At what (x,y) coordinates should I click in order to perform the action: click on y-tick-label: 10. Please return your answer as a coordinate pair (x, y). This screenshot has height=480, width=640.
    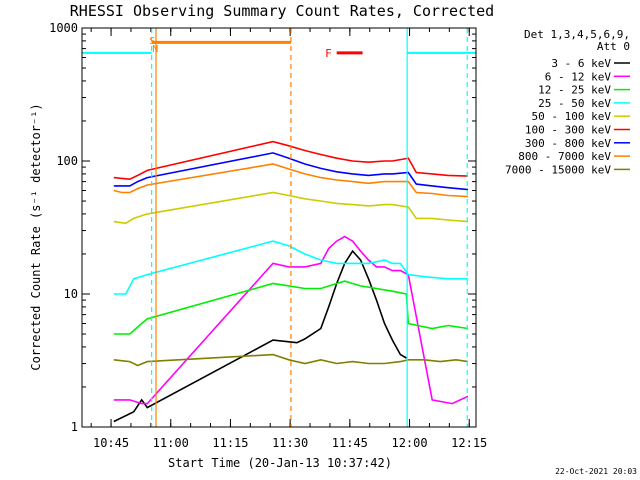
    Looking at the image, I should click on (71, 294).